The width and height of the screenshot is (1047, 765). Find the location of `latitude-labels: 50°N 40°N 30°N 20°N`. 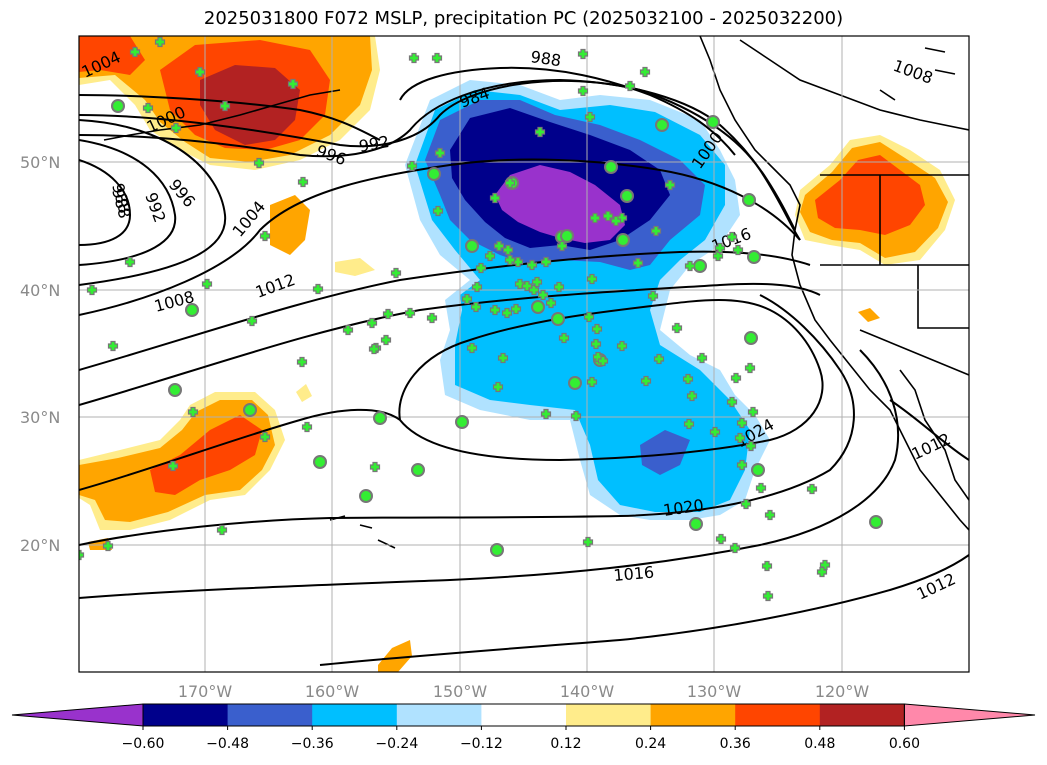

latitude-labels: 50°N 40°N 30°N 20°N is located at coordinates (40, 354).